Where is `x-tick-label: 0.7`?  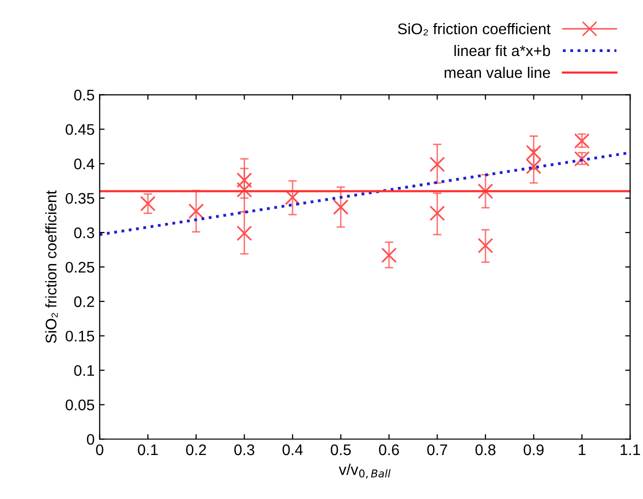 x-tick-label: 0.7 is located at coordinates (437, 450).